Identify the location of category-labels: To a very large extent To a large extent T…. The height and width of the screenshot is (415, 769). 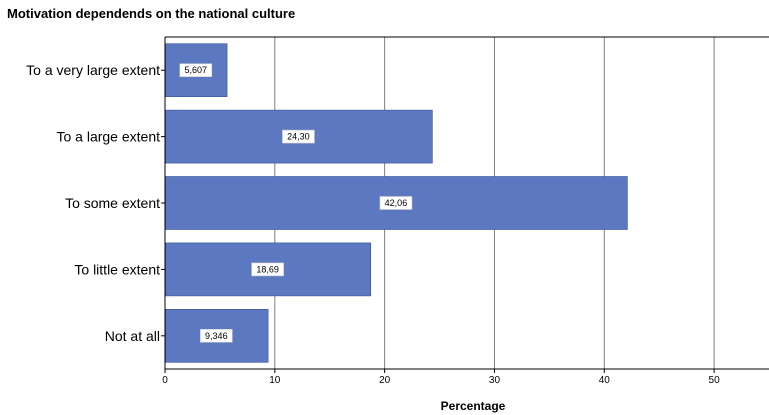
(93, 203).